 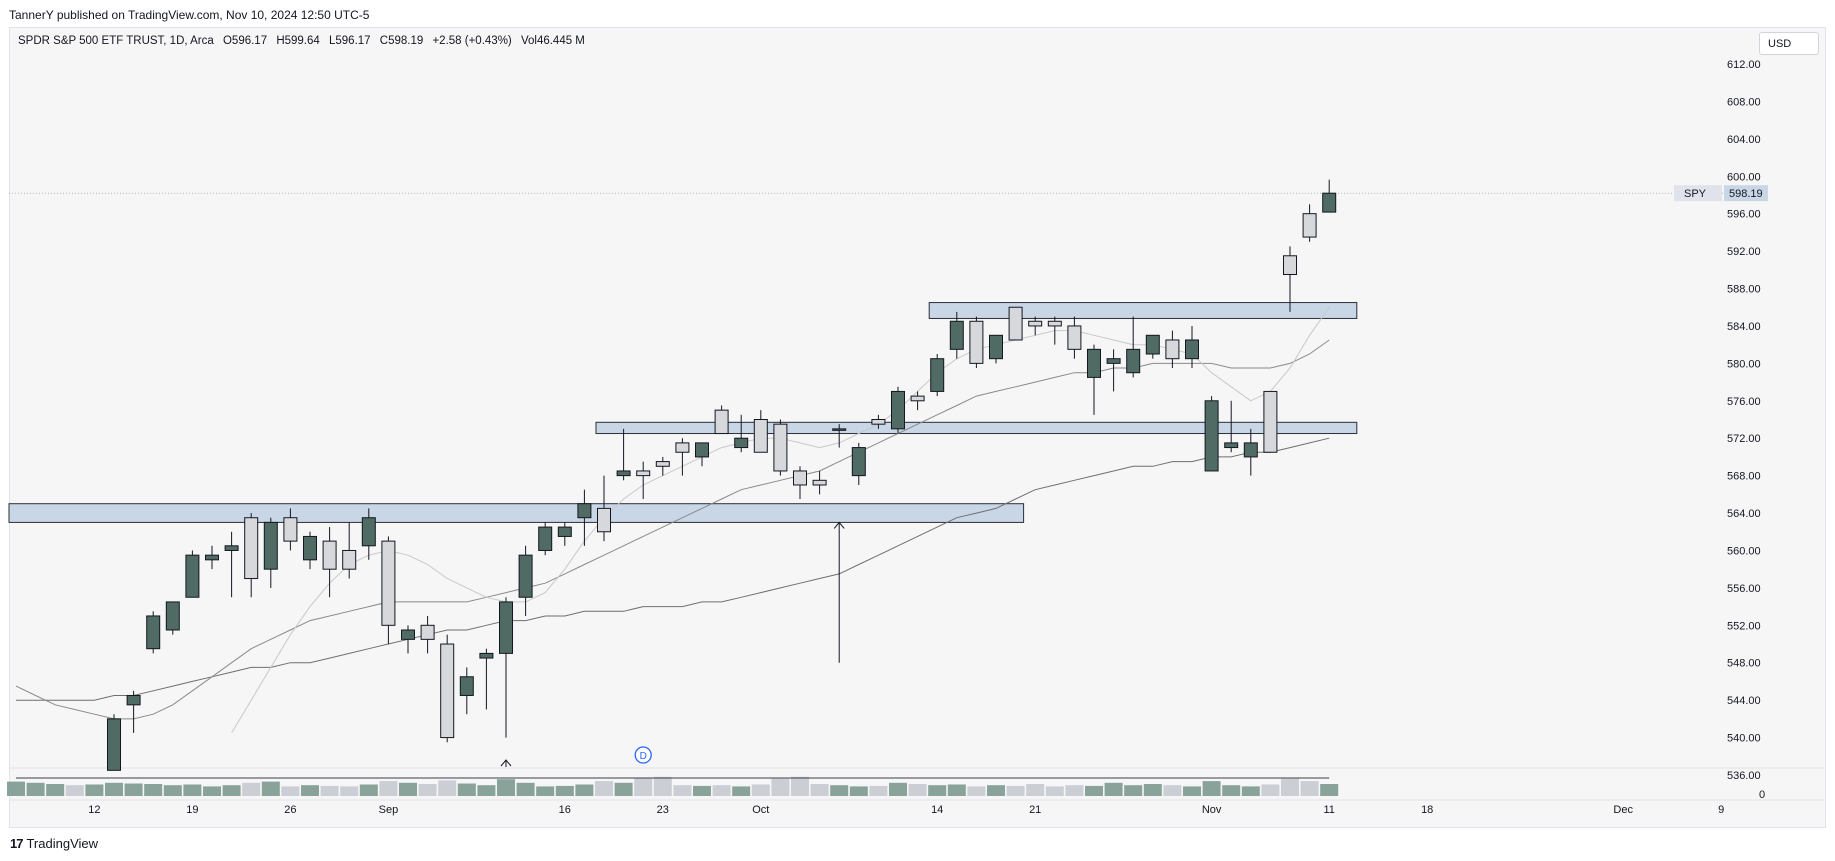 What do you see at coordinates (1744, 701) in the screenshot?
I see `price-axis-label: 544.00` at bounding box center [1744, 701].